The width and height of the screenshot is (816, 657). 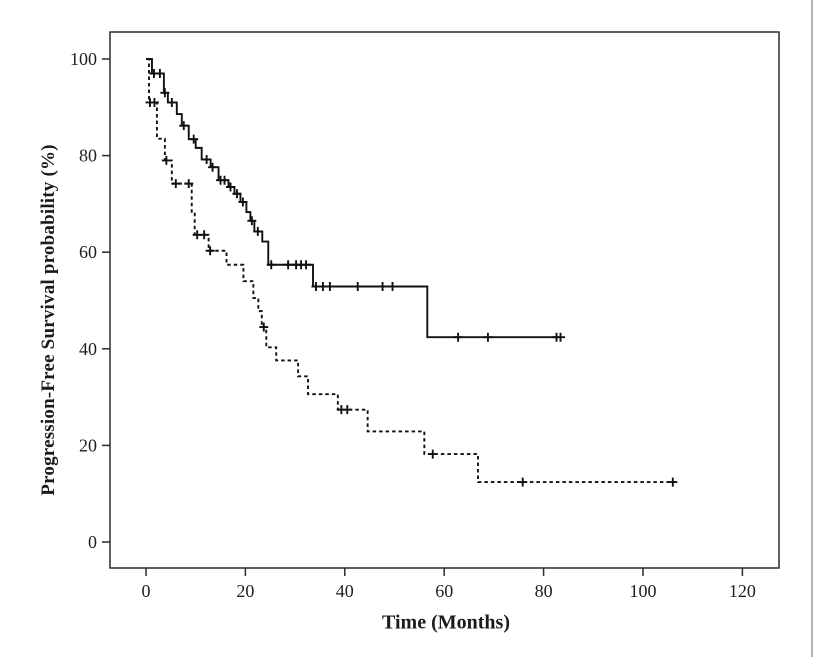 What do you see at coordinates (83, 59) in the screenshot?
I see `y-tick-label: 100` at bounding box center [83, 59].